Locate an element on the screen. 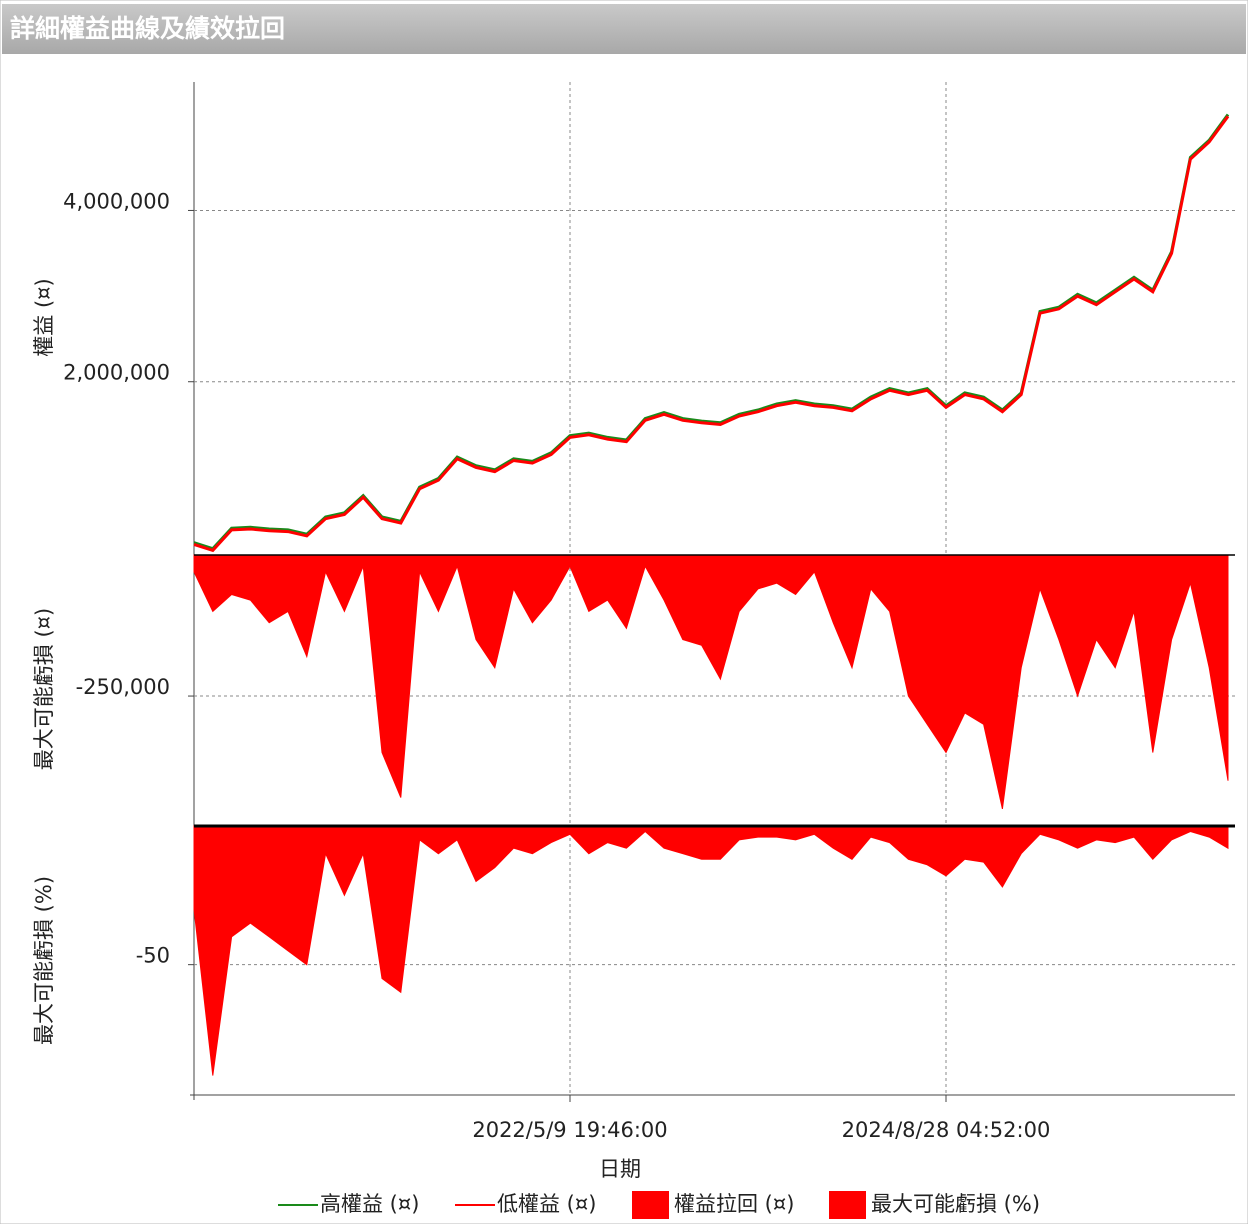 This screenshot has height=1224, width=1248. y-axis-label: 最大可能虧損 (%) is located at coordinates (44, 960).